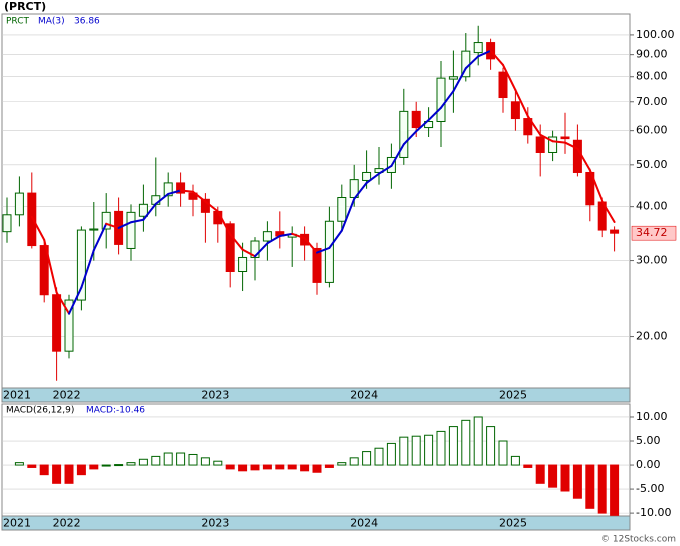 The image size is (680, 546). Describe the element at coordinates (650, 488) in the screenshot. I see `y-tick-label: -5.00` at that location.